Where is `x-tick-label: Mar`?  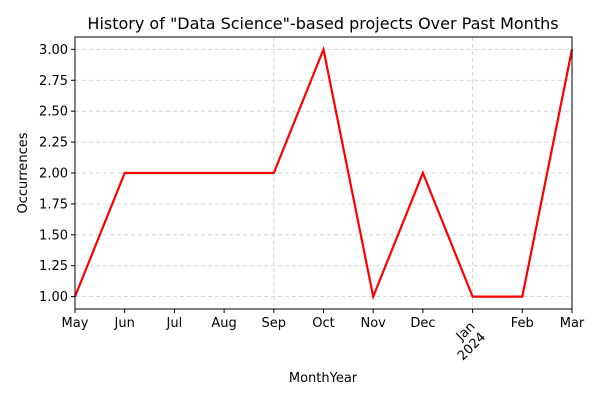
x-tick-label: Mar is located at coordinates (572, 323).